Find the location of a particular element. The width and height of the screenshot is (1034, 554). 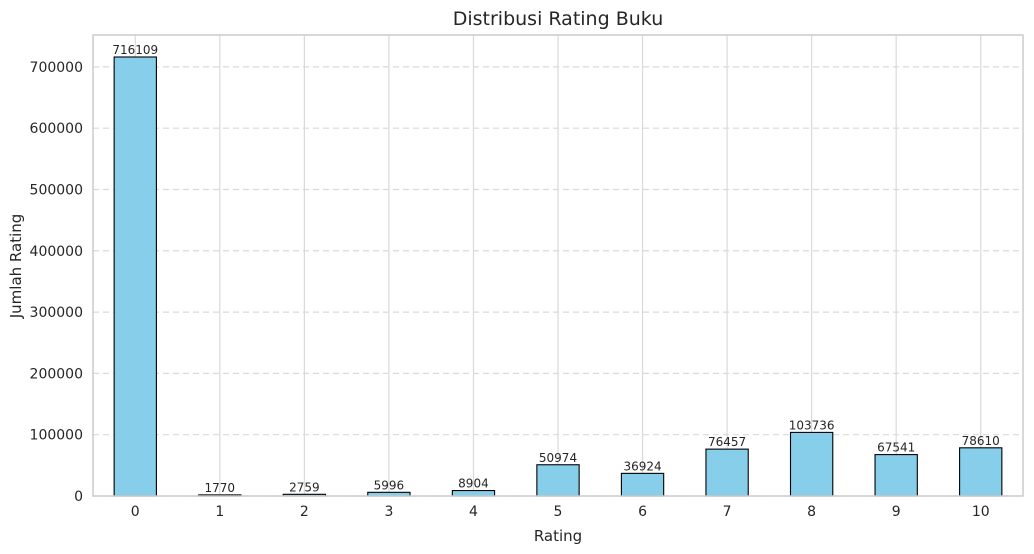

x-tick-label: 8 is located at coordinates (811, 512).